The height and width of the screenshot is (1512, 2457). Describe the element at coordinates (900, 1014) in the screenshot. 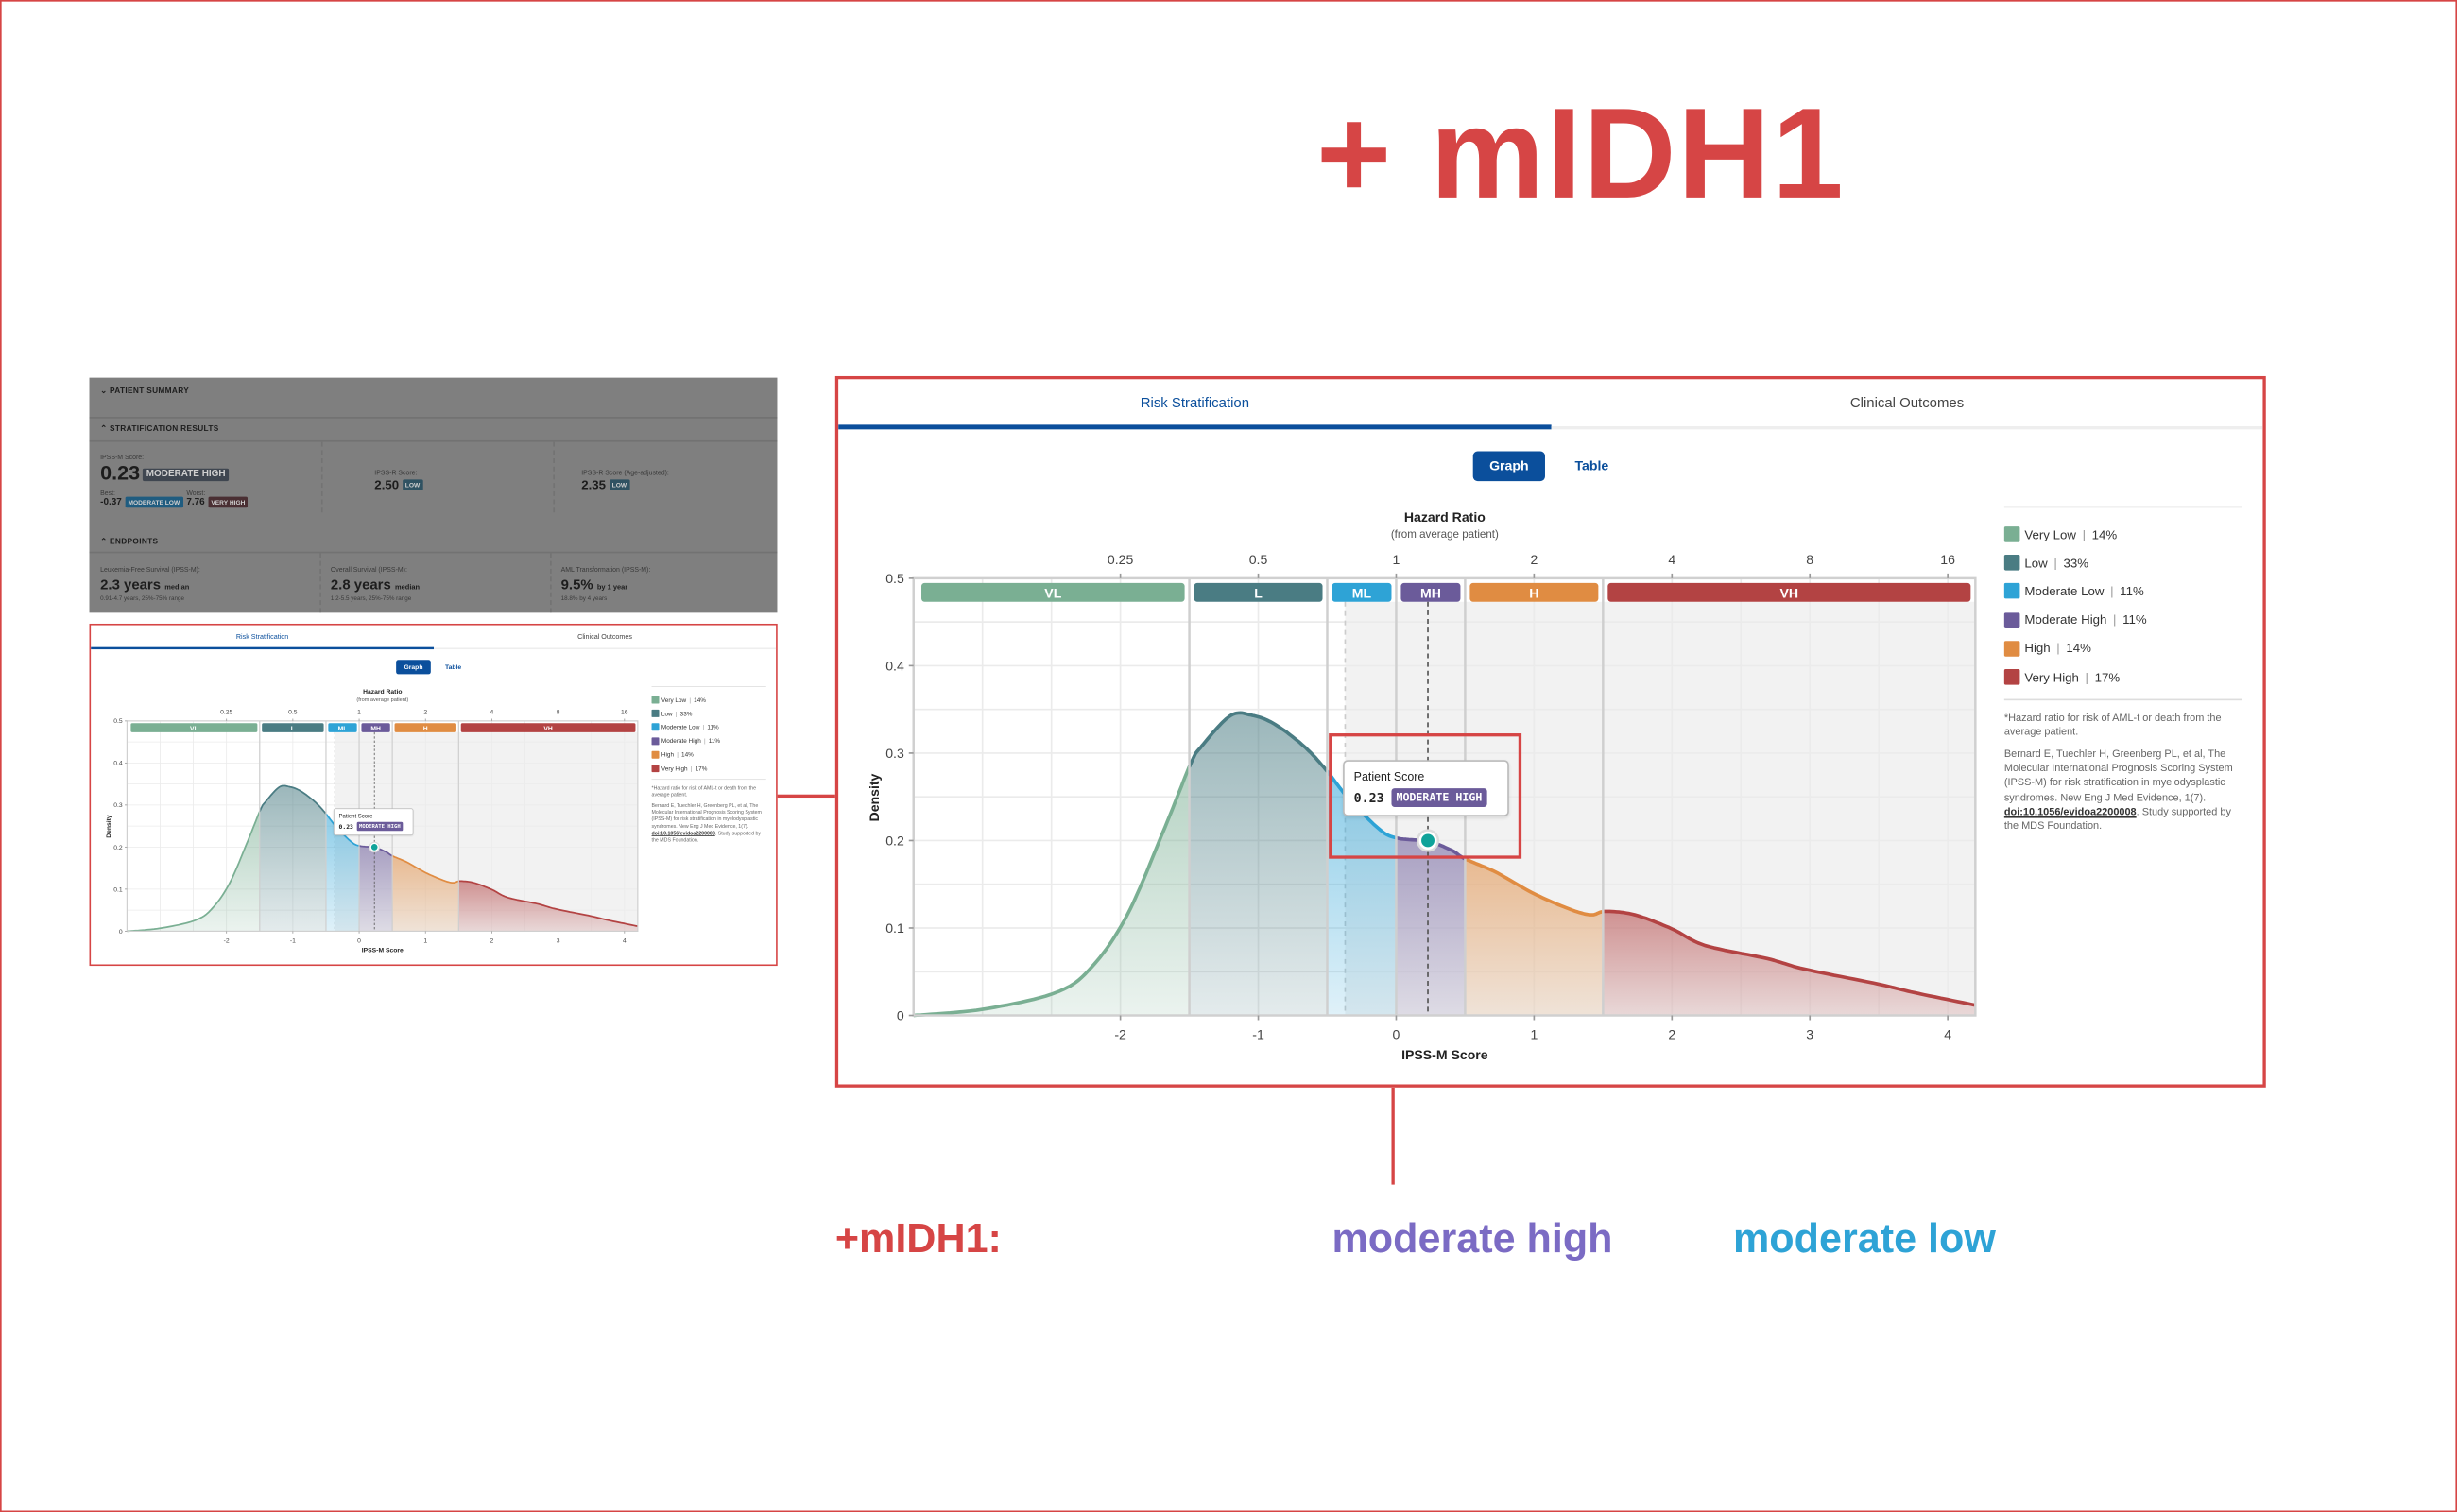

I see `y-tick-label: 0` at that location.